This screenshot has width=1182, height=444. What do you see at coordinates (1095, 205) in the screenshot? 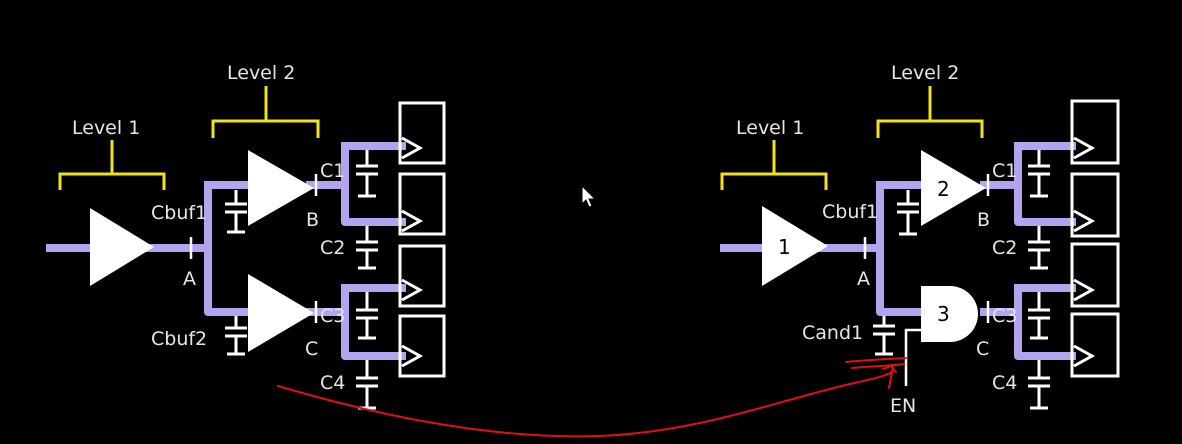
I see `right-flip-flop-2-icon` at bounding box center [1095, 205].